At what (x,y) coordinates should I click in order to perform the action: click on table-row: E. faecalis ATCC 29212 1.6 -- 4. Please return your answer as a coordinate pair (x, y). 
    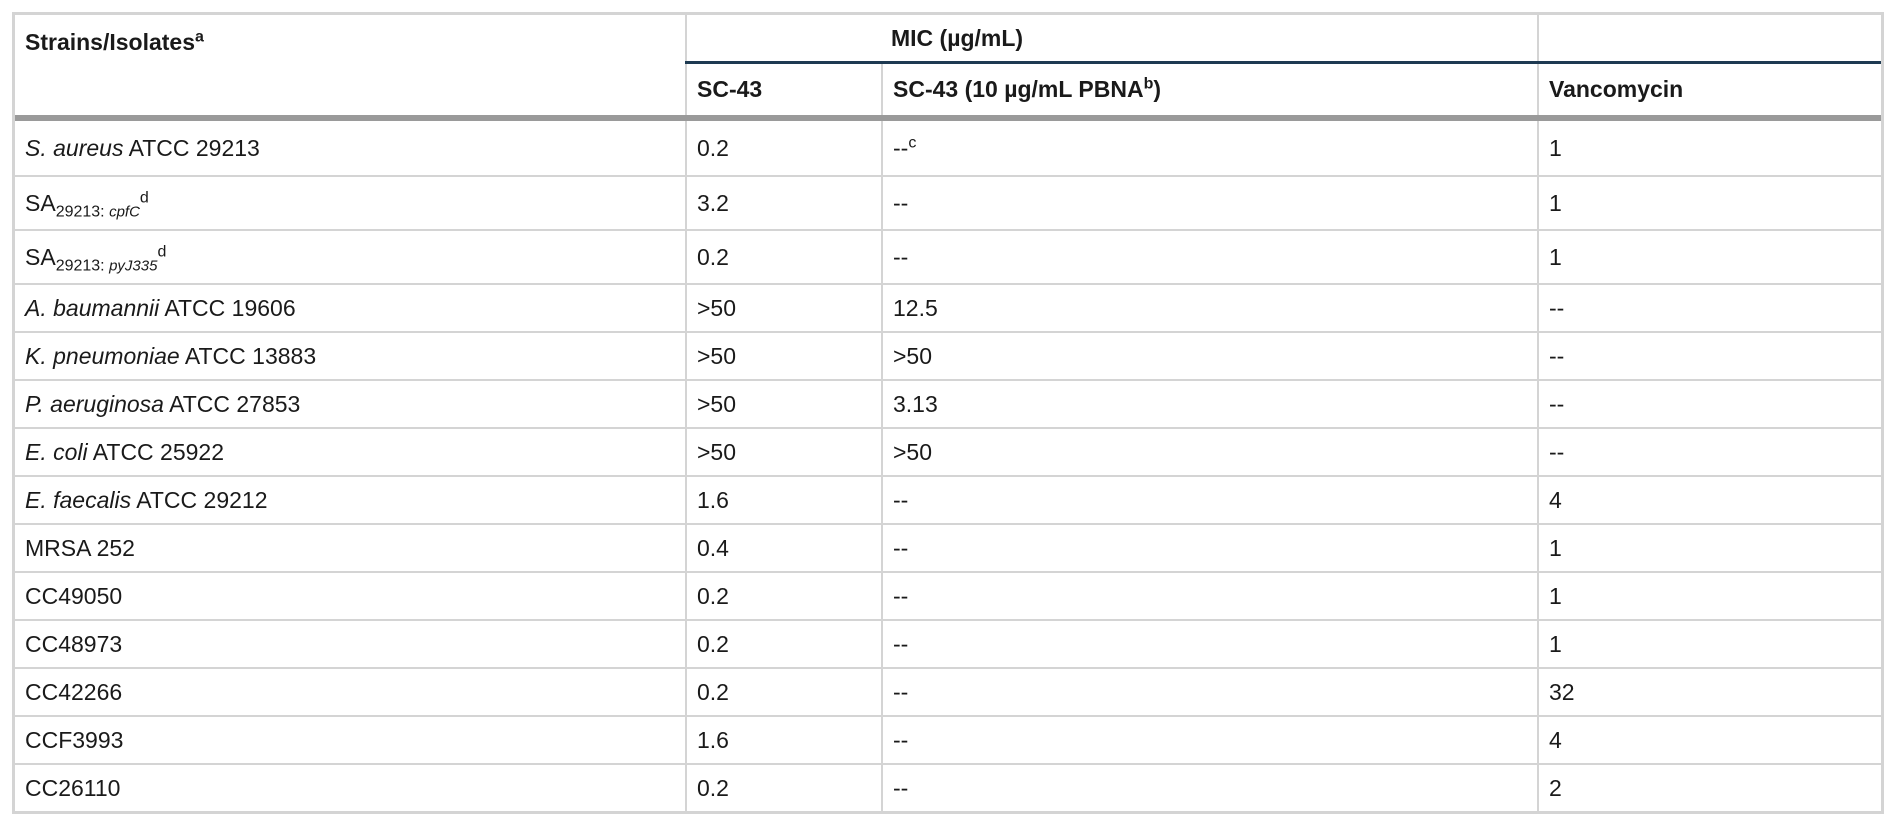
    Looking at the image, I should click on (948, 499).